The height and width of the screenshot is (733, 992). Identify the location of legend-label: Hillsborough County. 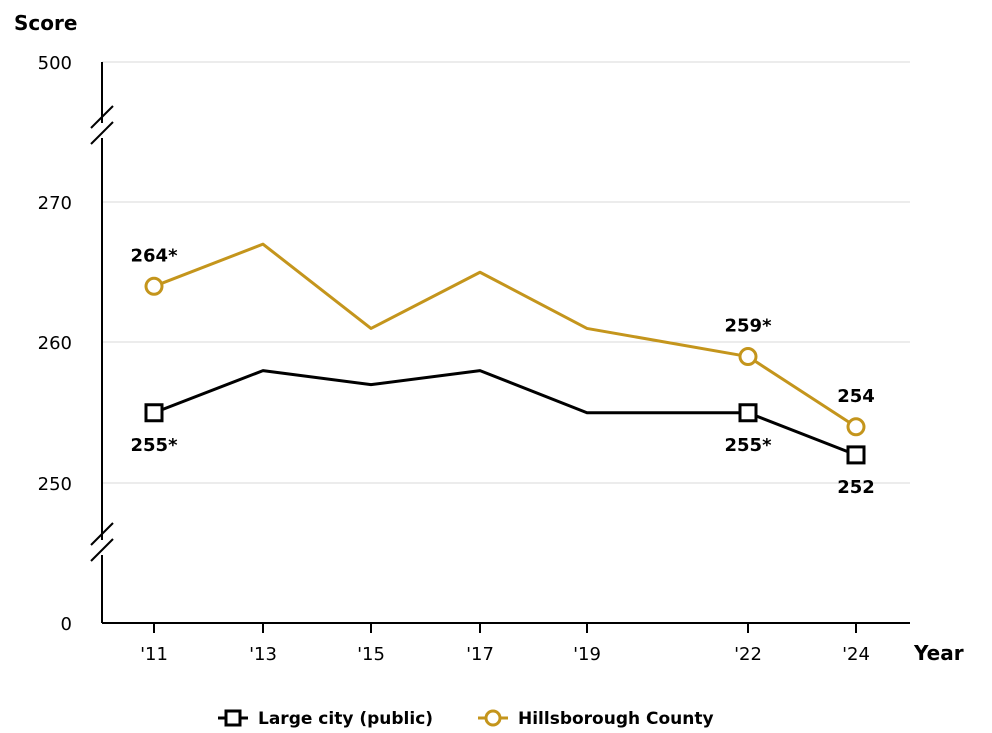
(616, 719).